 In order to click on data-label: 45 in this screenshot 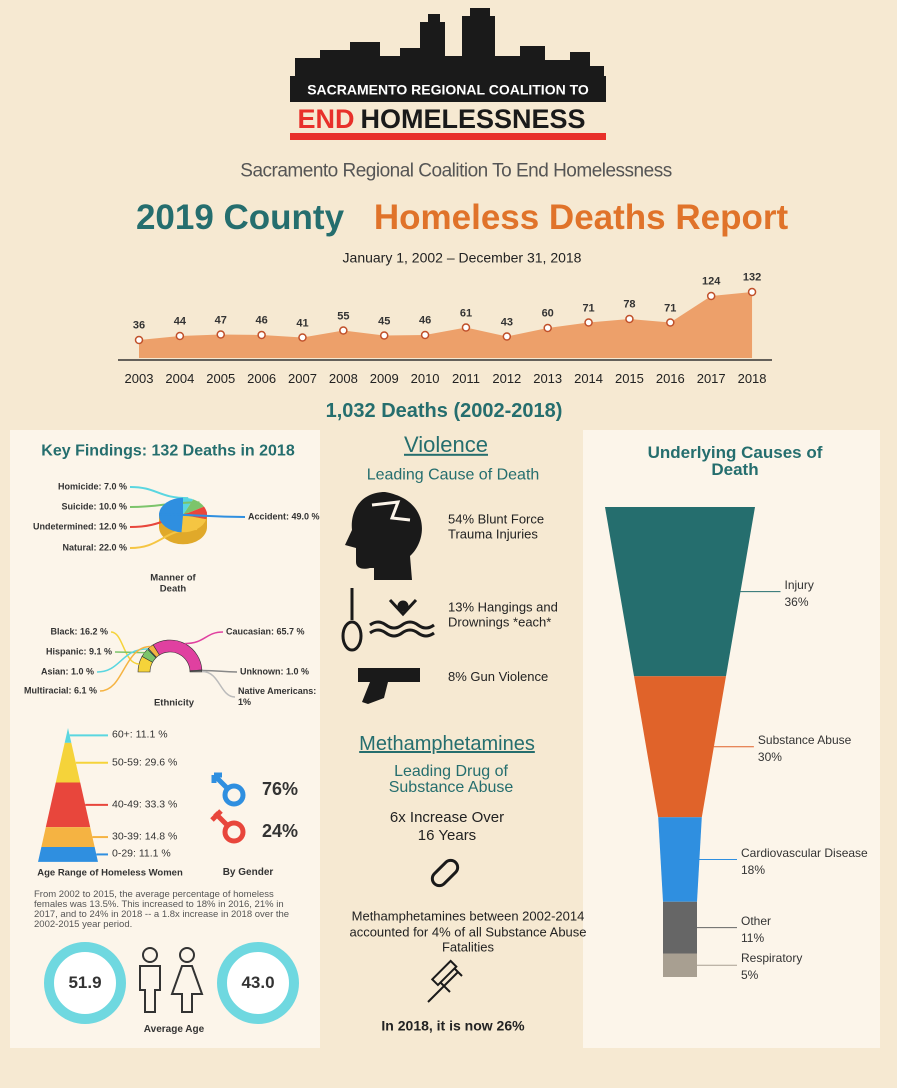, I will do `click(384, 320)`.